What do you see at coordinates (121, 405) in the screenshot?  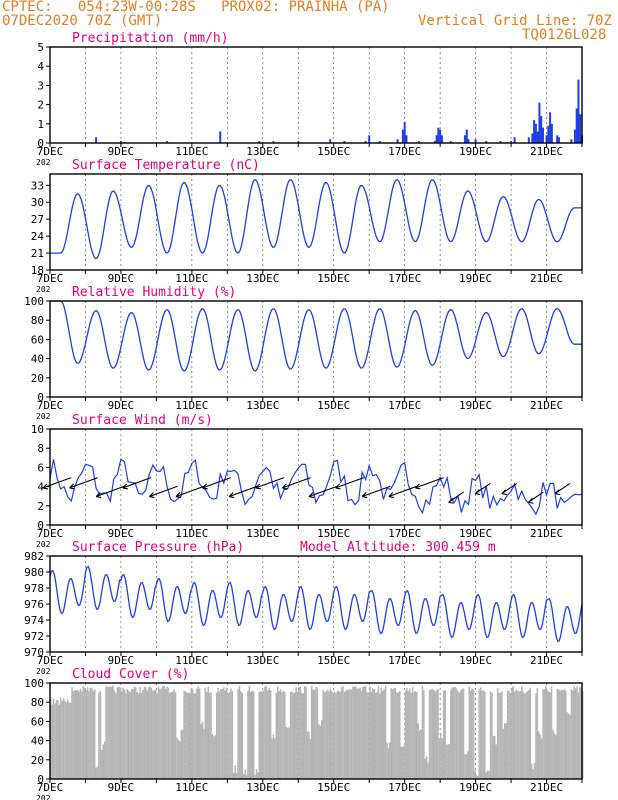 I see `x-tick-label: 9DEC` at bounding box center [121, 405].